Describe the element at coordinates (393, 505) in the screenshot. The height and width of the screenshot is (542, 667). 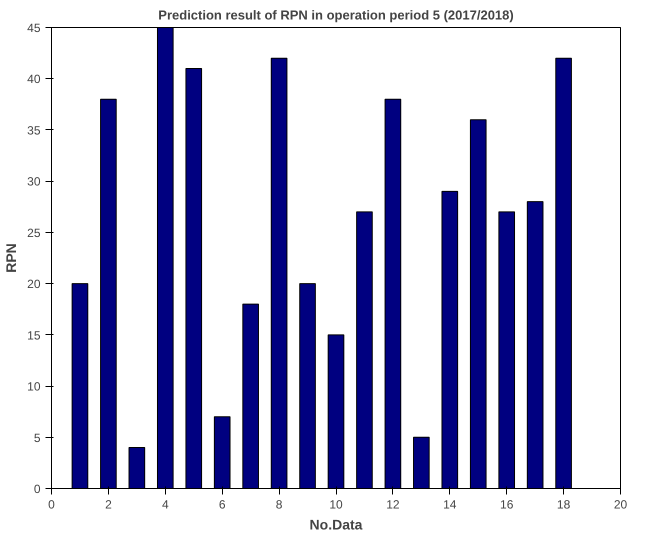
I see `x-tick-label: 12` at that location.